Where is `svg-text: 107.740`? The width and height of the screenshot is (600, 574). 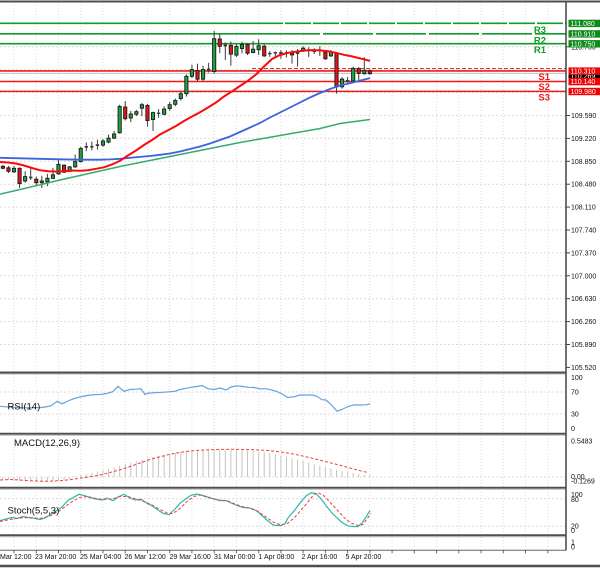
svg-text: 107.740 is located at coordinates (583, 231).